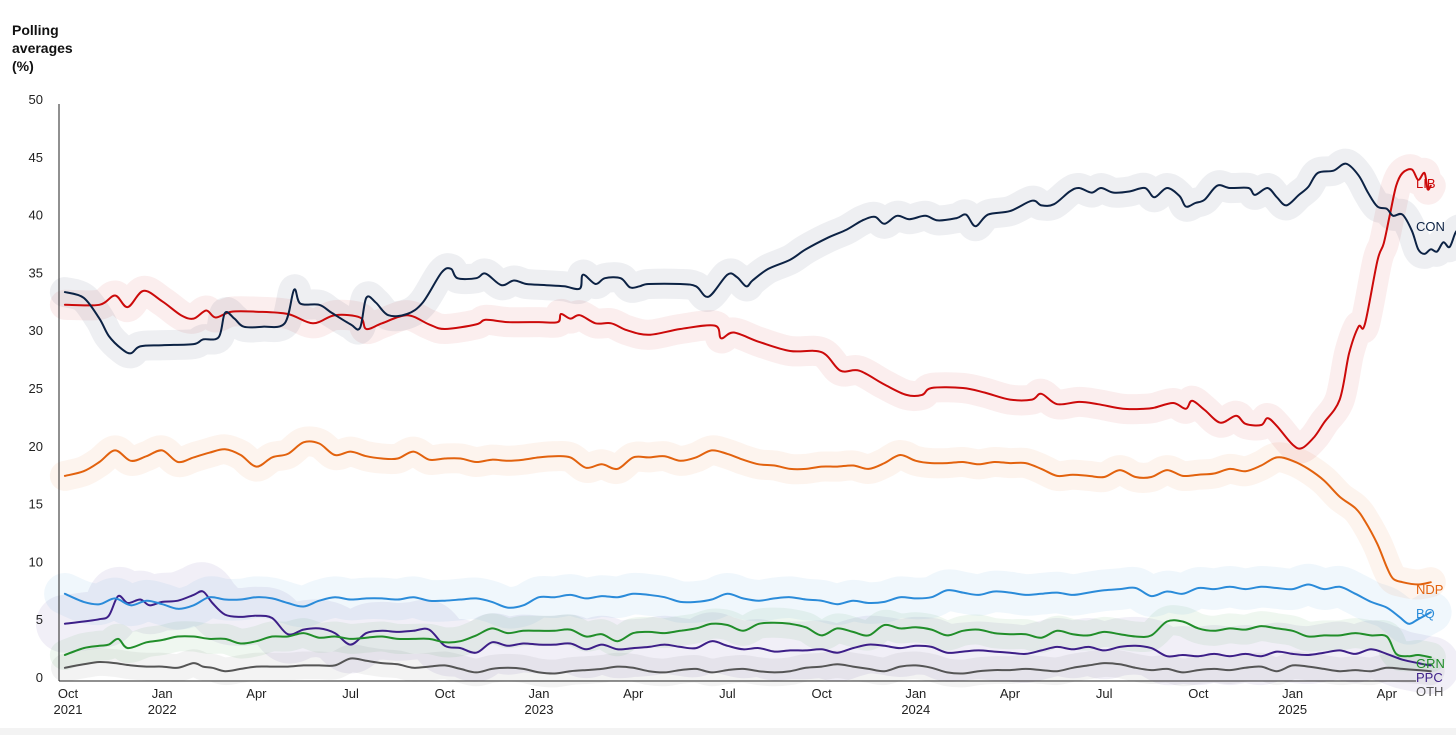 The image size is (1456, 735). Describe the element at coordinates (747, 639) in the screenshot. I see `grn-series-line` at that location.